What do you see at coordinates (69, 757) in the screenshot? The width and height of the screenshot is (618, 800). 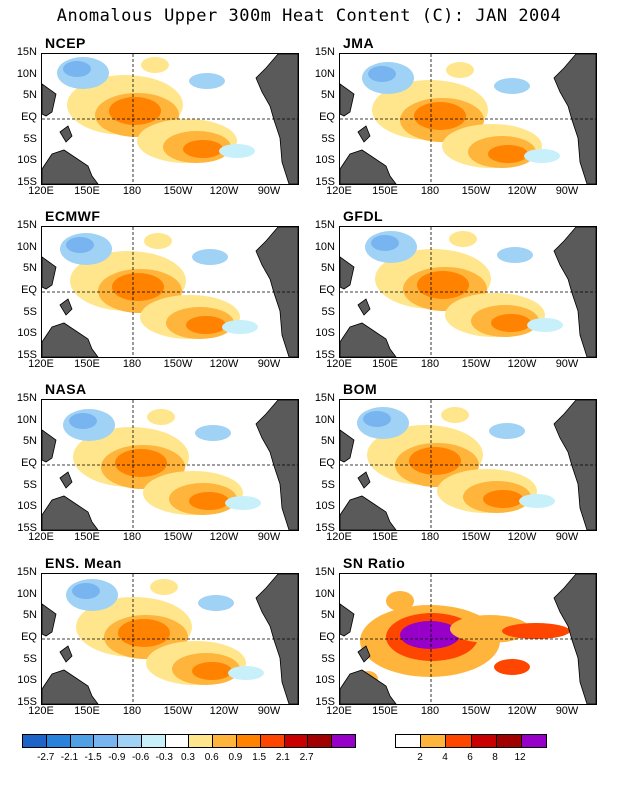 I see `colorbar-tick-label: -2.1` at bounding box center [69, 757].